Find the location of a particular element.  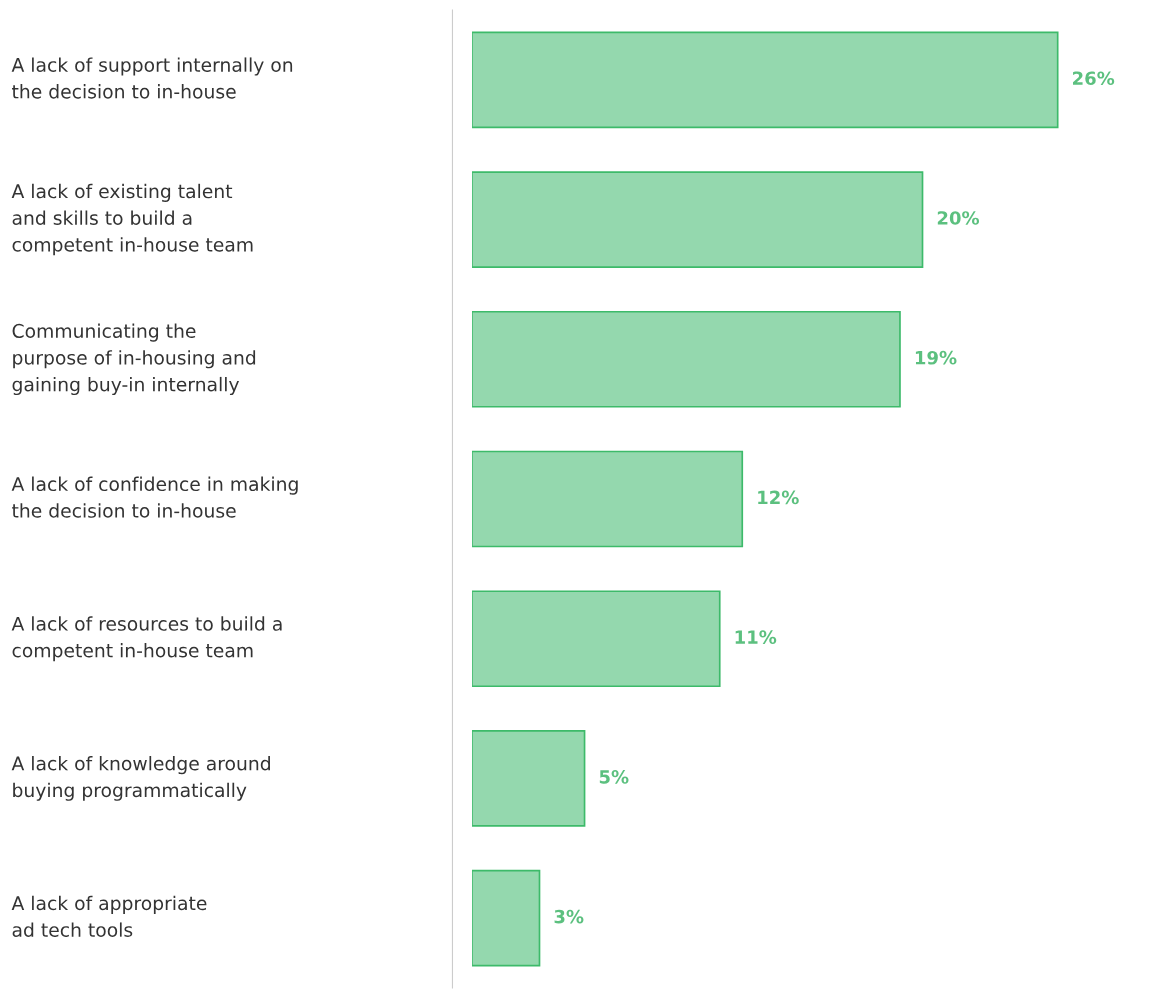

y-tick-label: A lack of support internally on the decision to in-house is located at coordinates (152, 78).